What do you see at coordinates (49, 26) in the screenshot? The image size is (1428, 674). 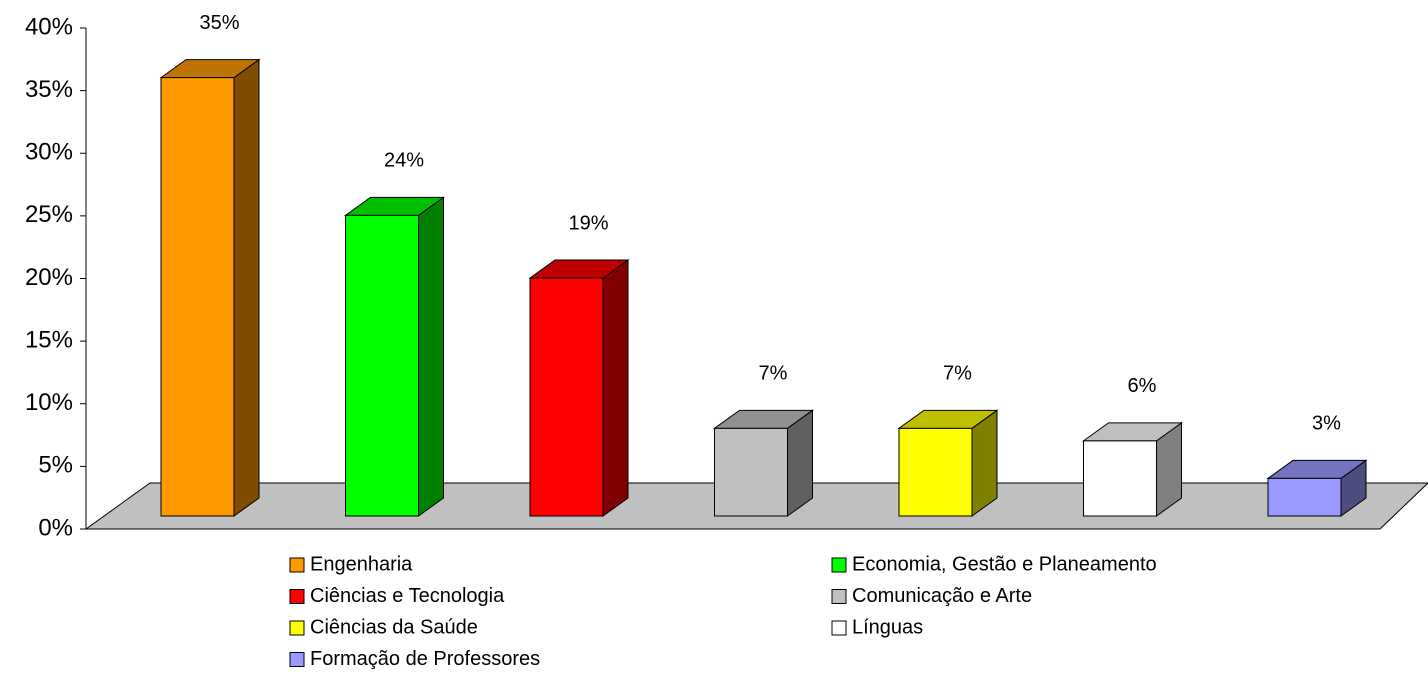 I see `y-tick-label: 40%` at bounding box center [49, 26].